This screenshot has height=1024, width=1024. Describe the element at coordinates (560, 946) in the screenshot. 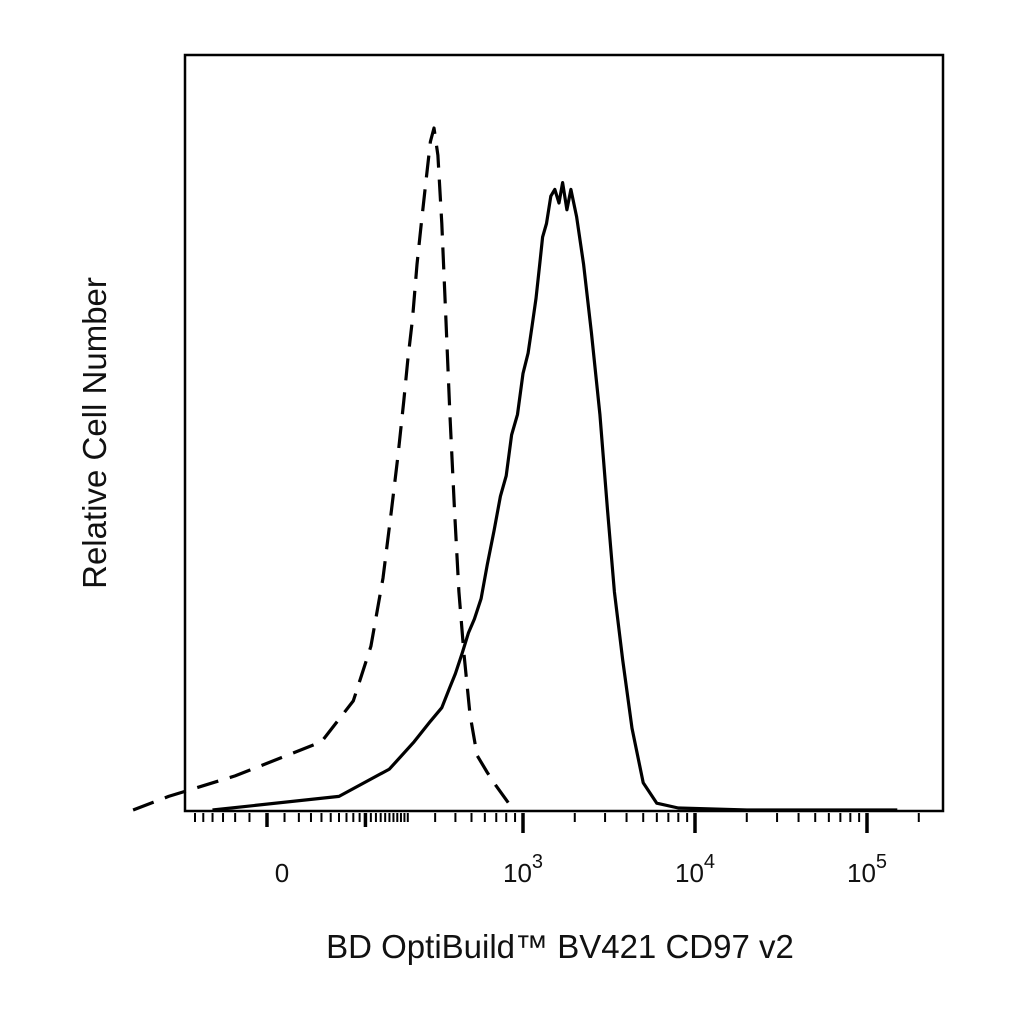

I see `x-axis-label: BD OptiBuild™ BV421 CD97 v2` at that location.